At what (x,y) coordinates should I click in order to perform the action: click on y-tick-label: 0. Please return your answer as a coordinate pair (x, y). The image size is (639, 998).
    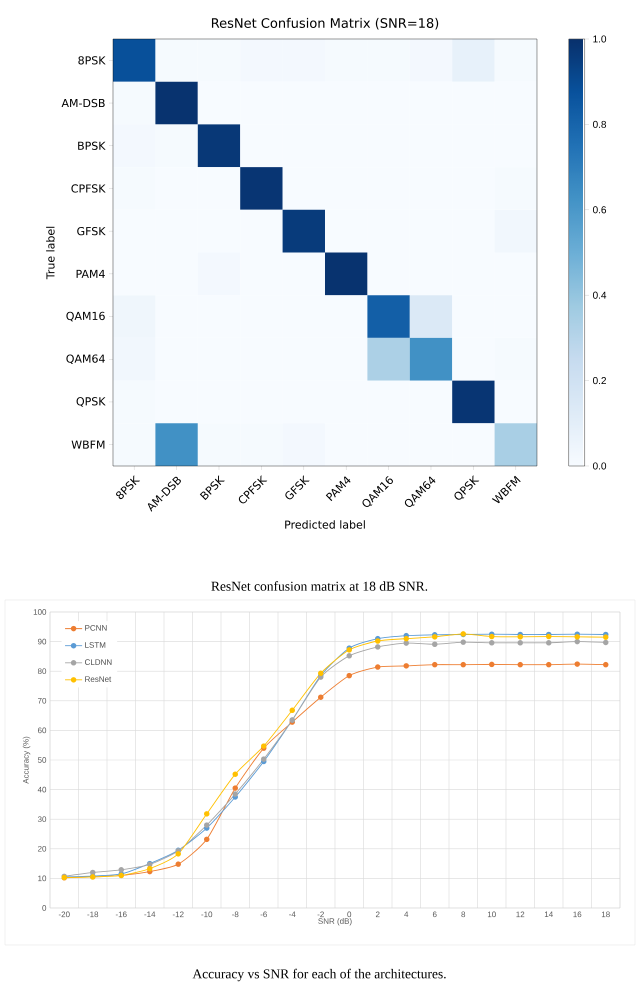
    Looking at the image, I should click on (44, 908).